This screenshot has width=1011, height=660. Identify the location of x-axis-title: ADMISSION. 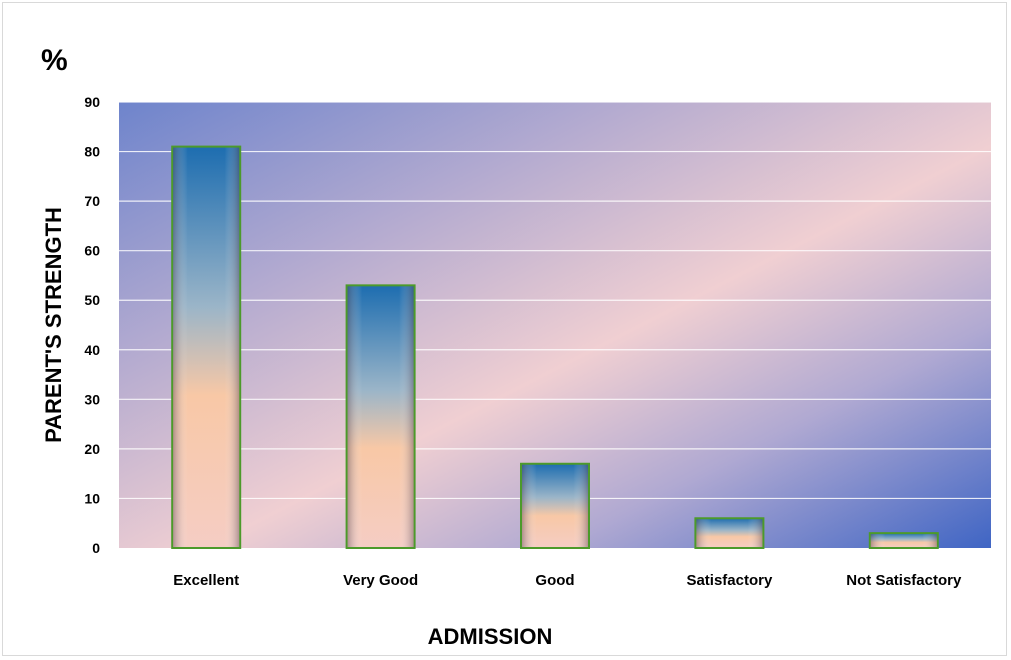
(490, 636).